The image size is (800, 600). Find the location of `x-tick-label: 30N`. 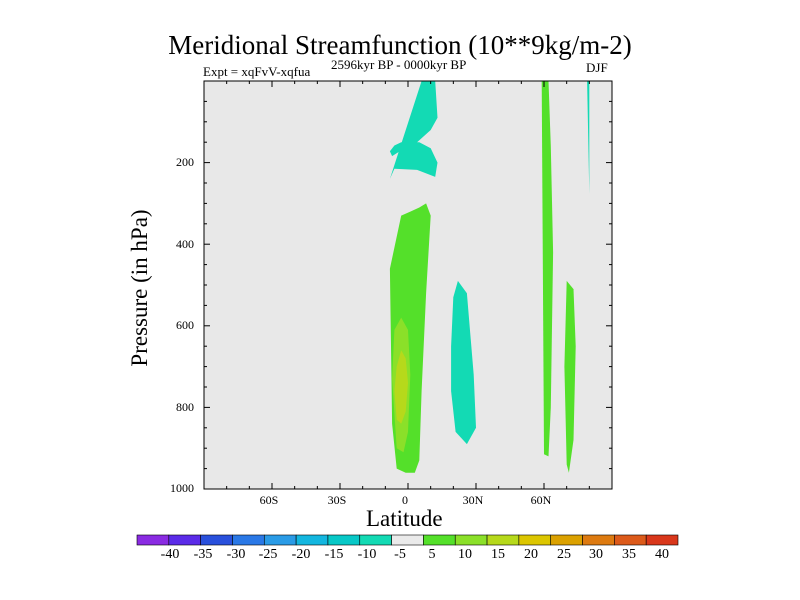

x-tick-label: 30N is located at coordinates (473, 500).